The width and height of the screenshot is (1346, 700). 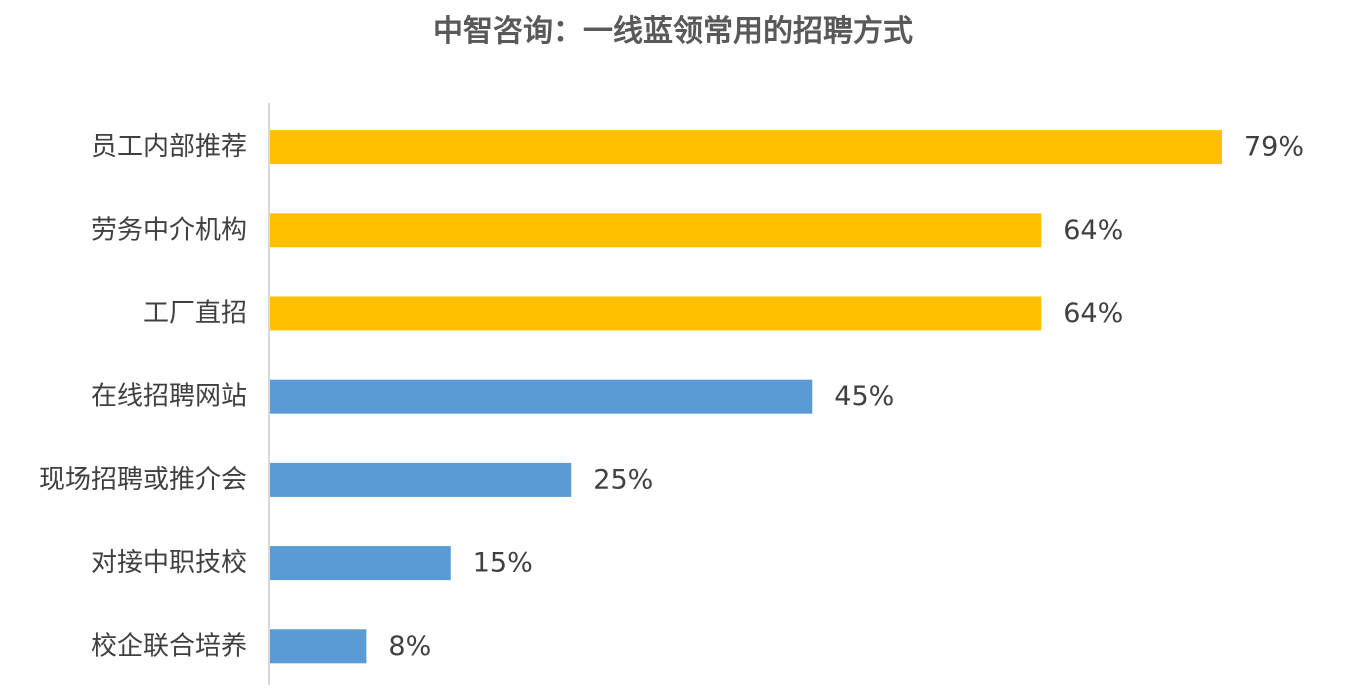 What do you see at coordinates (169, 397) in the screenshot?
I see `category-label-3: 在线招聘网站` at bounding box center [169, 397].